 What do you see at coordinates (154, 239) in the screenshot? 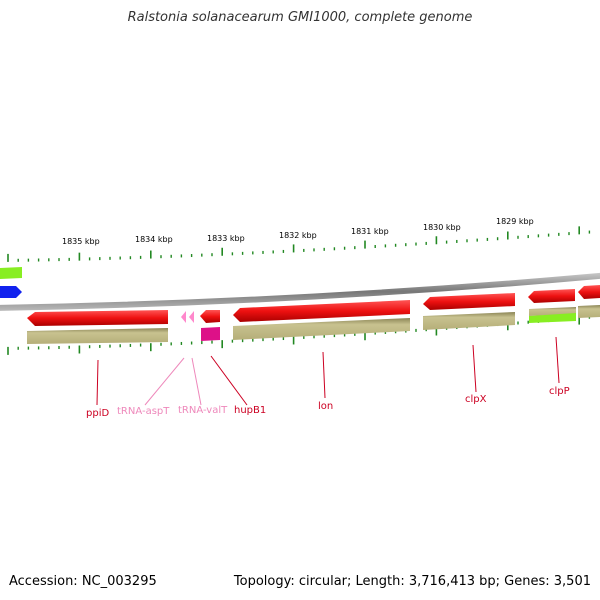
I see `scale-label-1834: 1834 kbp` at bounding box center [154, 239].